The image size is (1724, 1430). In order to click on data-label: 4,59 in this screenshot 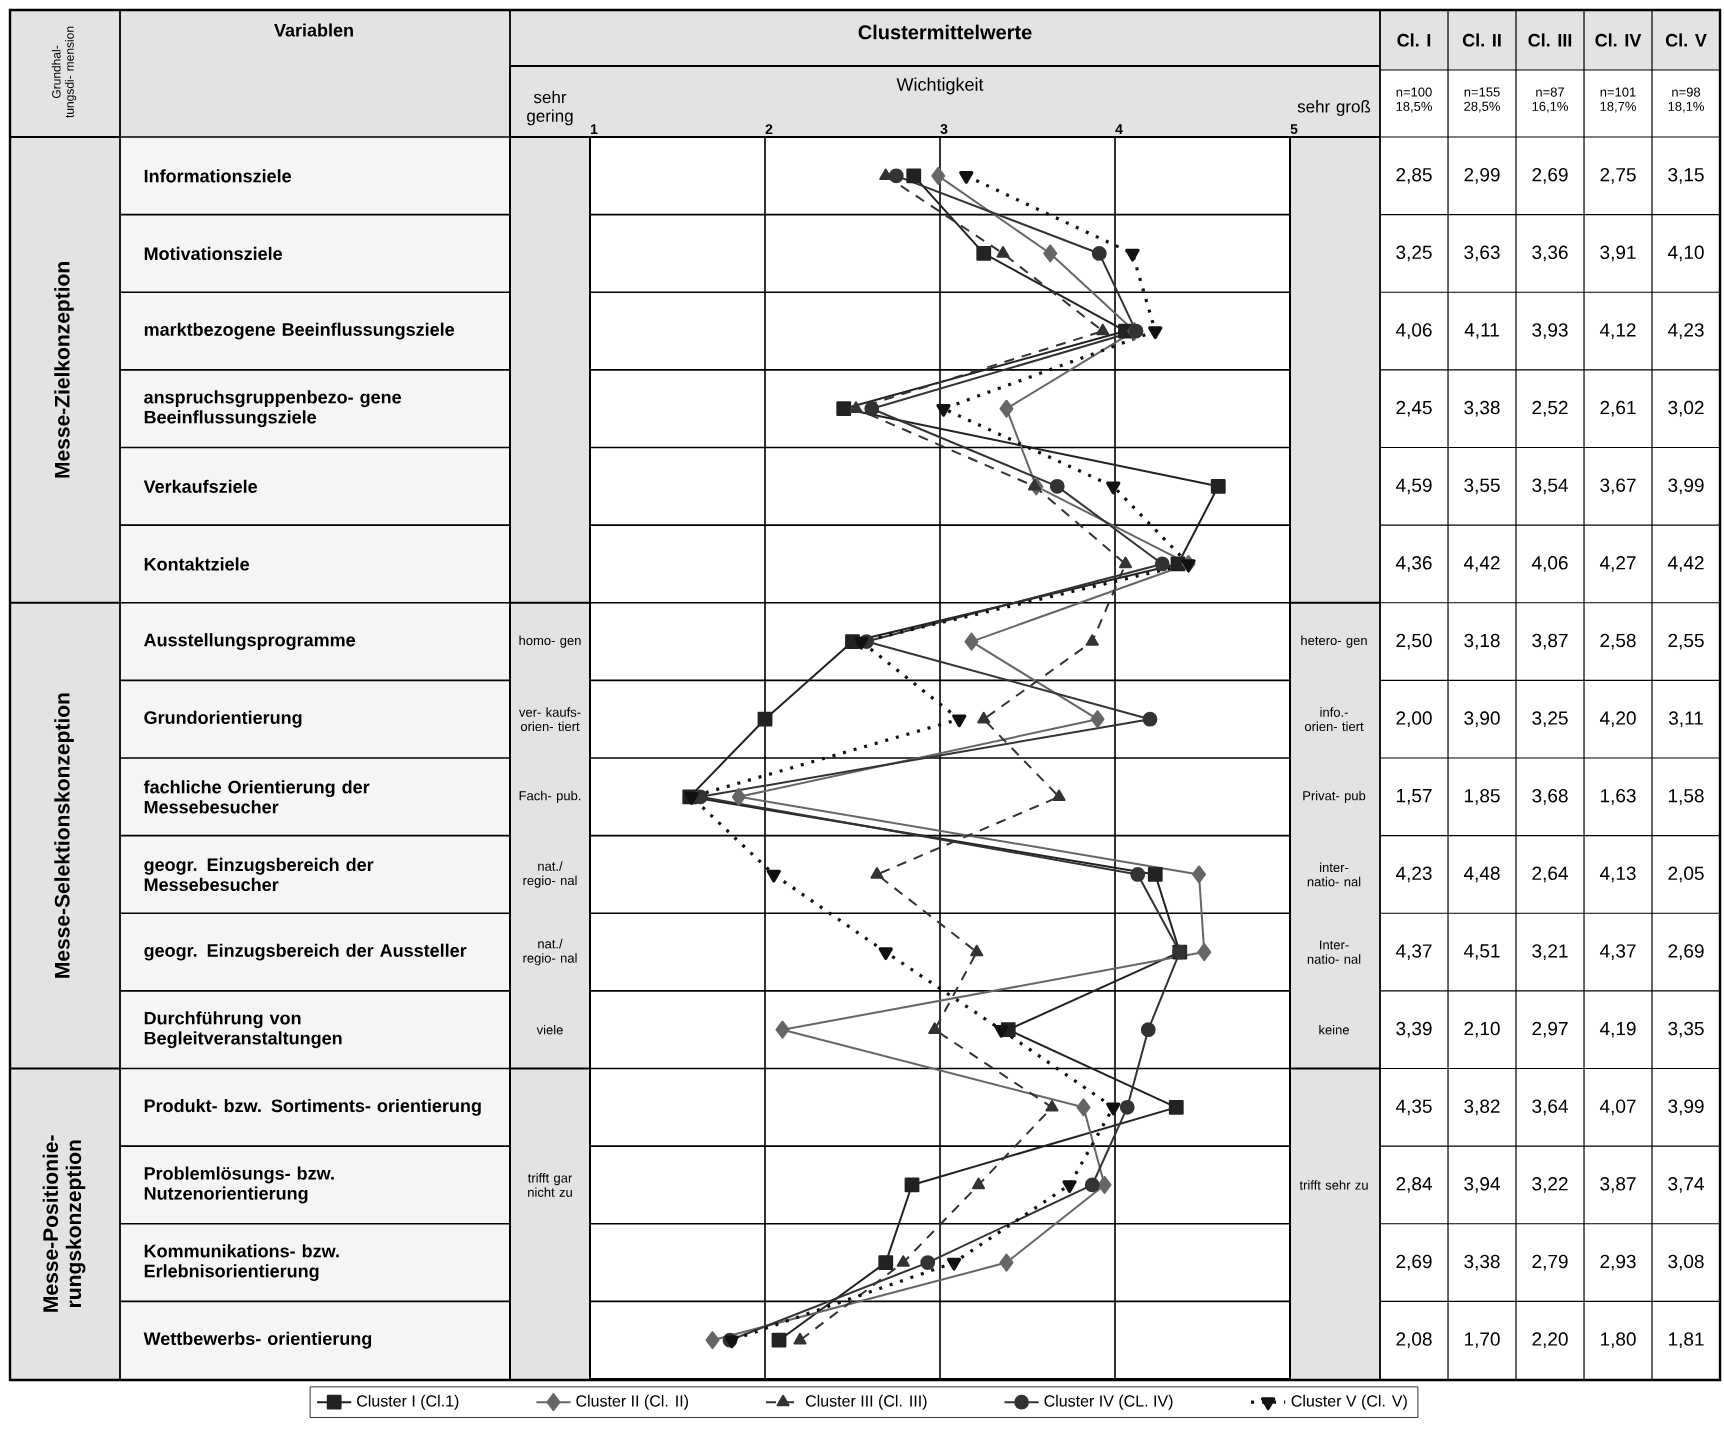, I will do `click(1413, 486)`.